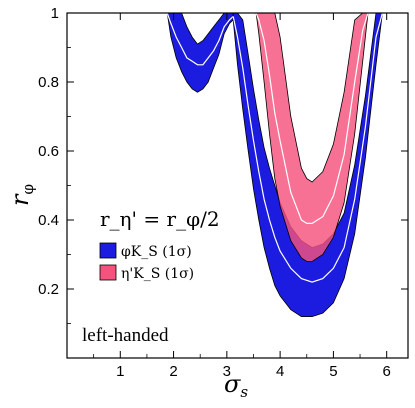 The image size is (415, 408). What do you see at coordinates (125, 335) in the screenshot?
I see `annotation-left-handed: left-handed` at bounding box center [125, 335].